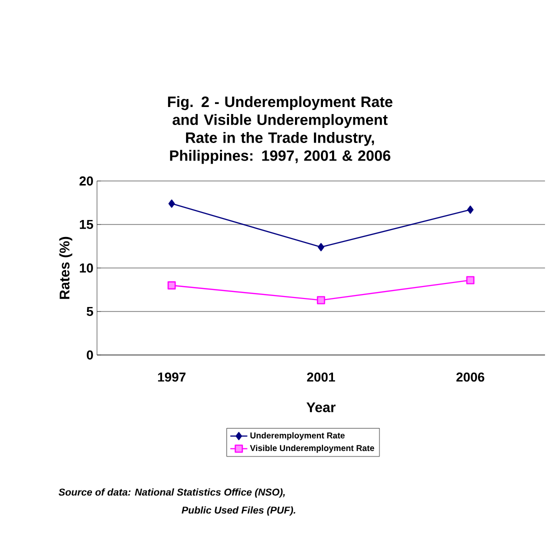 The height and width of the screenshot is (533, 554). Describe the element at coordinates (172, 377) in the screenshot. I see `x-tick-label: 1997` at that location.